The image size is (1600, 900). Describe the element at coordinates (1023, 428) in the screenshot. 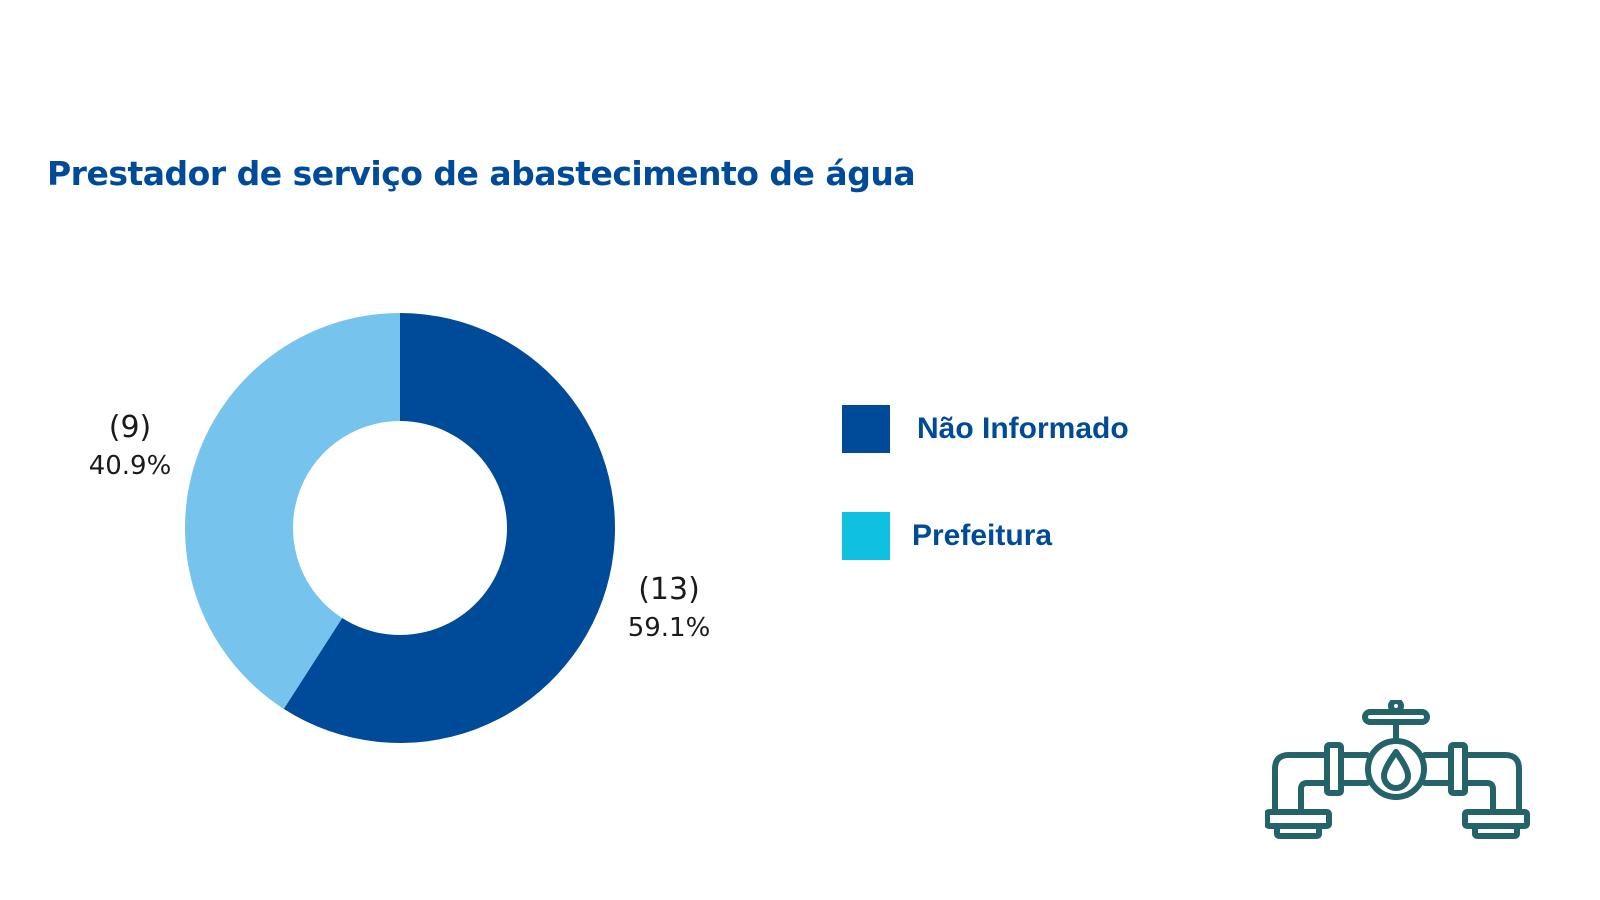

I see `legend-label-nao-informado: Não Informado` at that location.